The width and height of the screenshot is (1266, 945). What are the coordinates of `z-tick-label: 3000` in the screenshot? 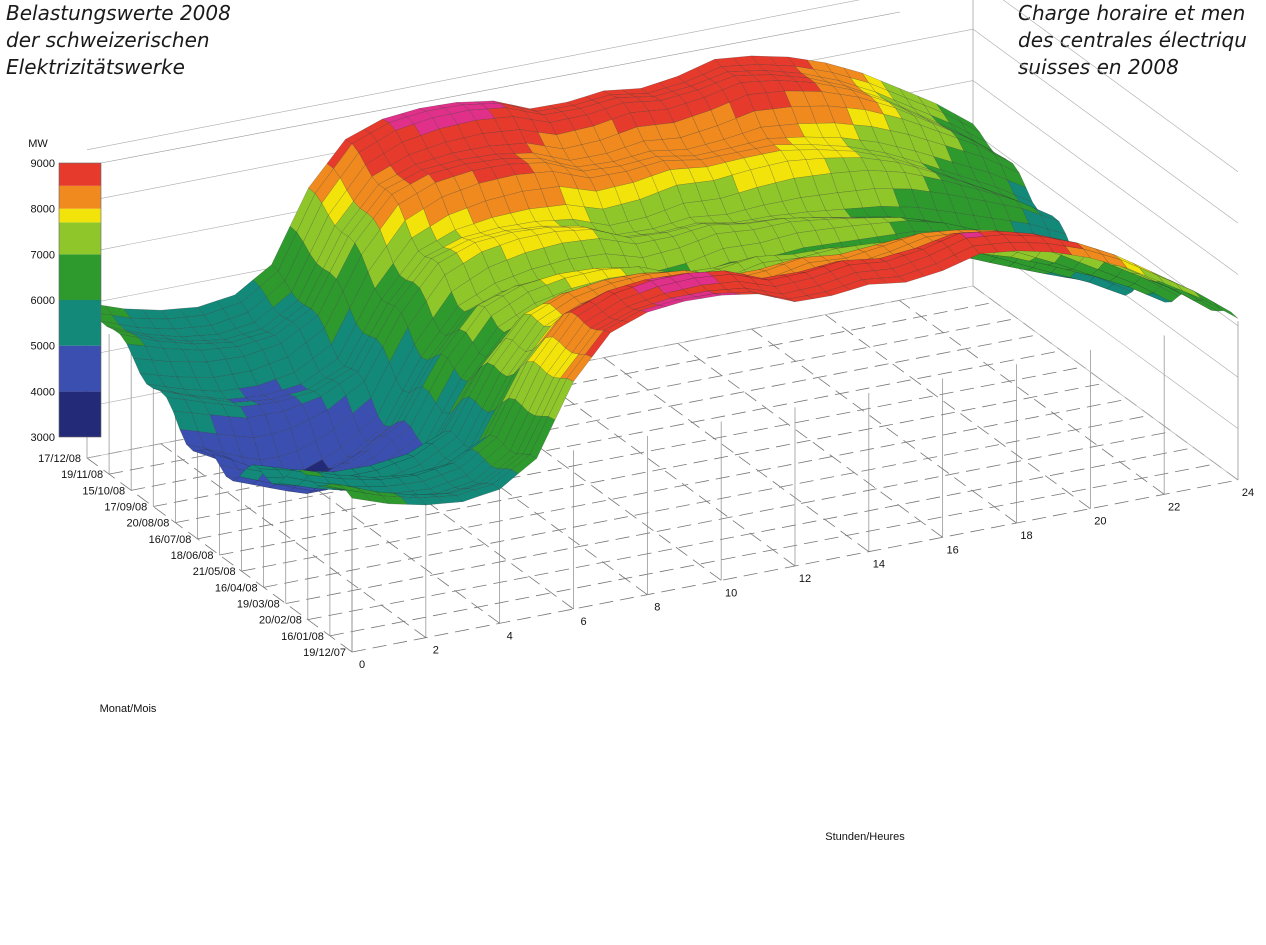 It's located at (43, 438).